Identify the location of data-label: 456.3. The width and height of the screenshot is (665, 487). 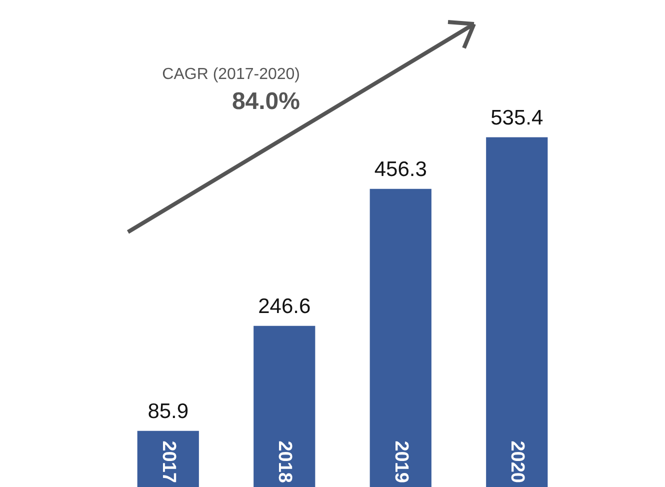
(400, 170).